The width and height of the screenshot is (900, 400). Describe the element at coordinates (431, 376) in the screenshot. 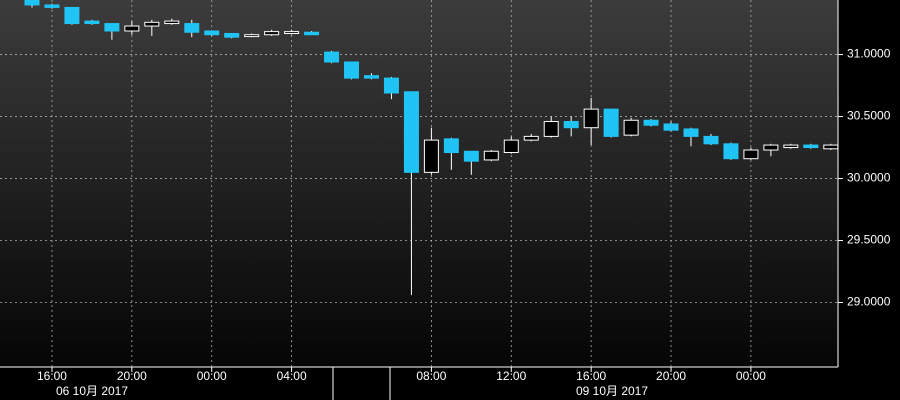

I see `x-tick-label: 08:00` at that location.